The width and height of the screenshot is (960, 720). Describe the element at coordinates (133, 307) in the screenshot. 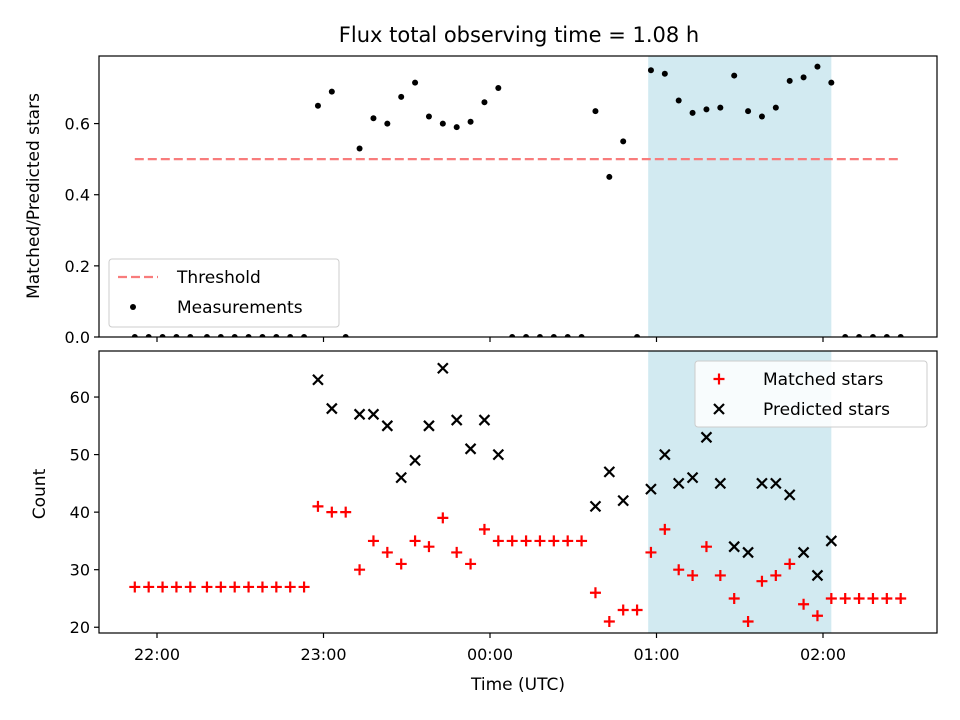

I see `legend-measurement-marker` at that location.